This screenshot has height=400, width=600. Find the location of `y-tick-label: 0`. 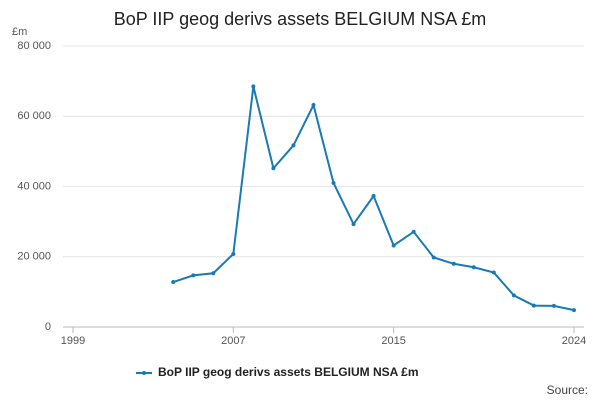

y-tick-label: 0 is located at coordinates (48, 327).